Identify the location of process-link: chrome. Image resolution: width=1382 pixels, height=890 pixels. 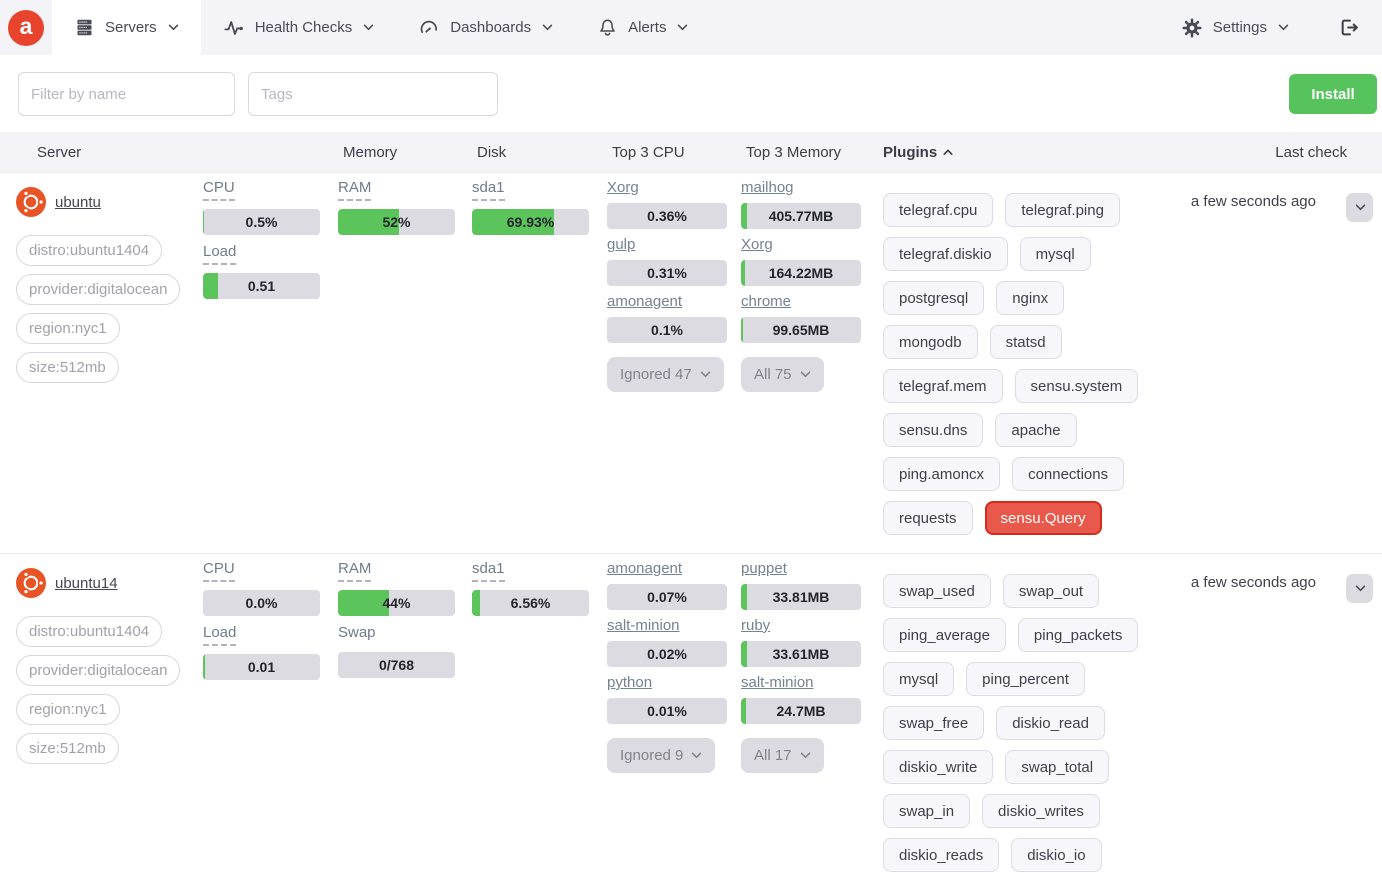
(766, 301).